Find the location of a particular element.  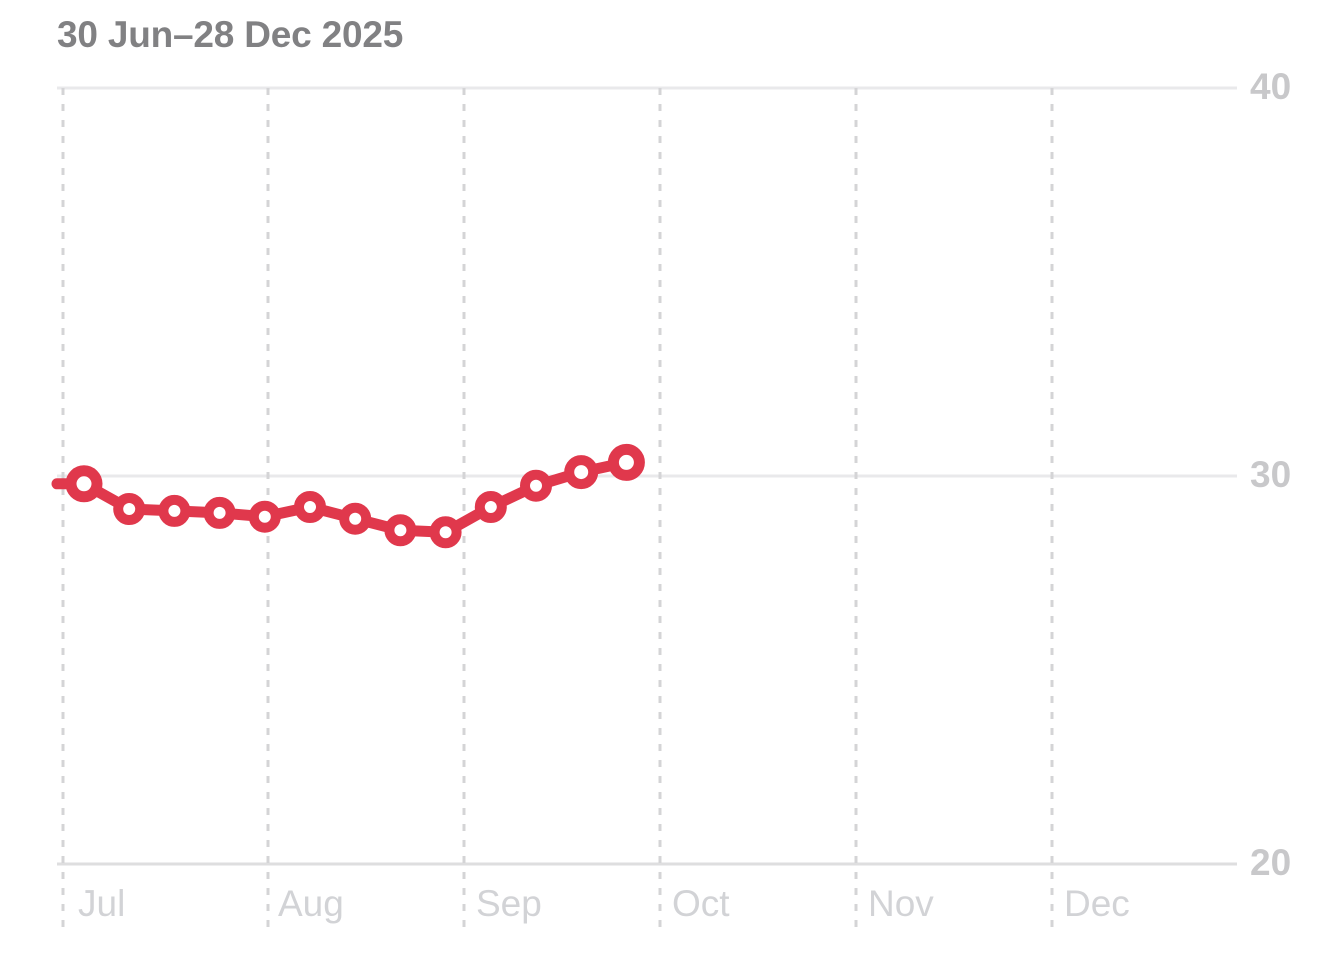

x-tick-label-nov: Nov is located at coordinates (901, 903).